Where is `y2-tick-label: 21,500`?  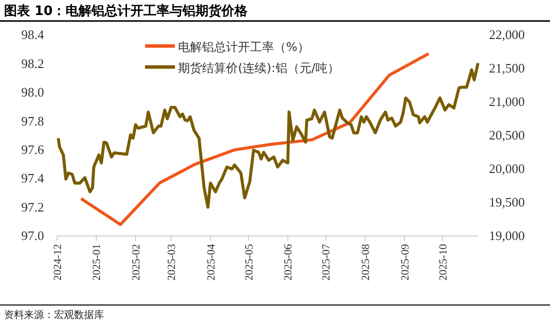 y2-tick-label: 21,500 is located at coordinates (507, 68).